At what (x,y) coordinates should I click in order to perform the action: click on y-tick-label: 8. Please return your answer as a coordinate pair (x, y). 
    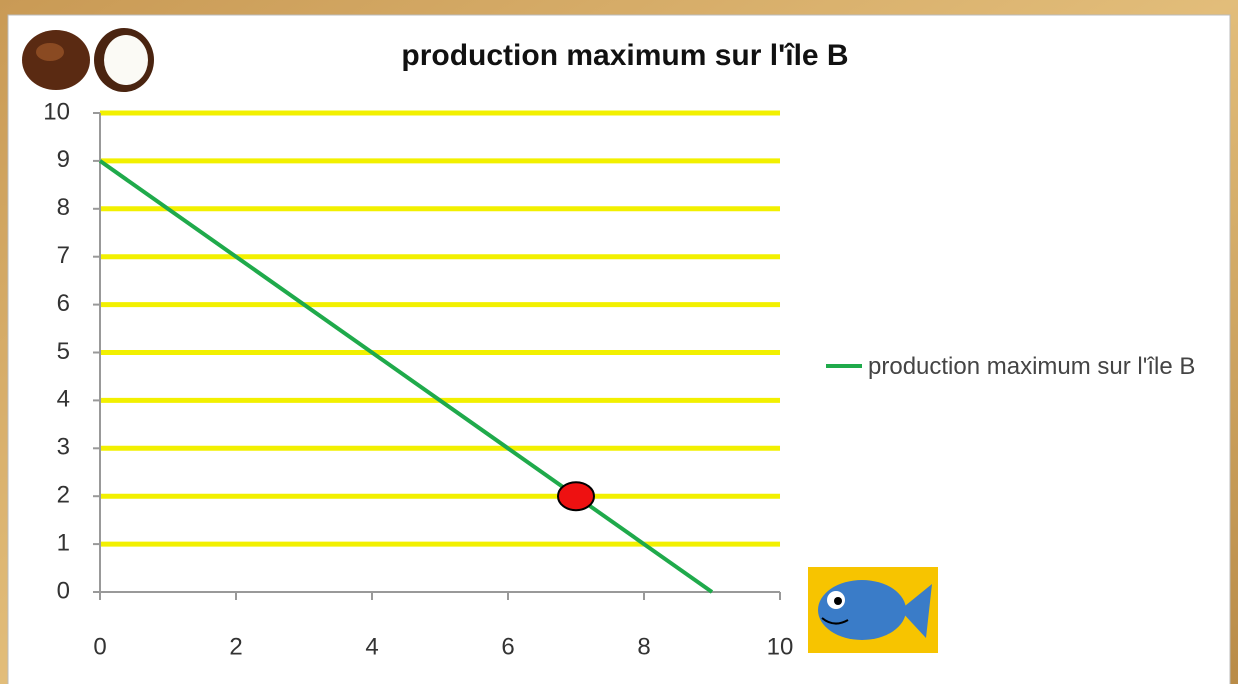
    Looking at the image, I should click on (63, 207).